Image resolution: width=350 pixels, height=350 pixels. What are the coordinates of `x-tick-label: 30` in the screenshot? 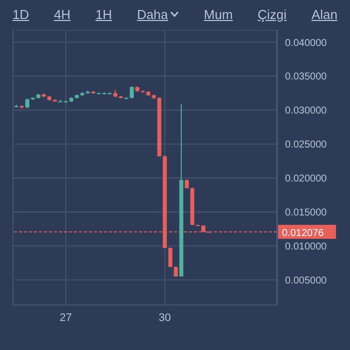 It's located at (164, 318).